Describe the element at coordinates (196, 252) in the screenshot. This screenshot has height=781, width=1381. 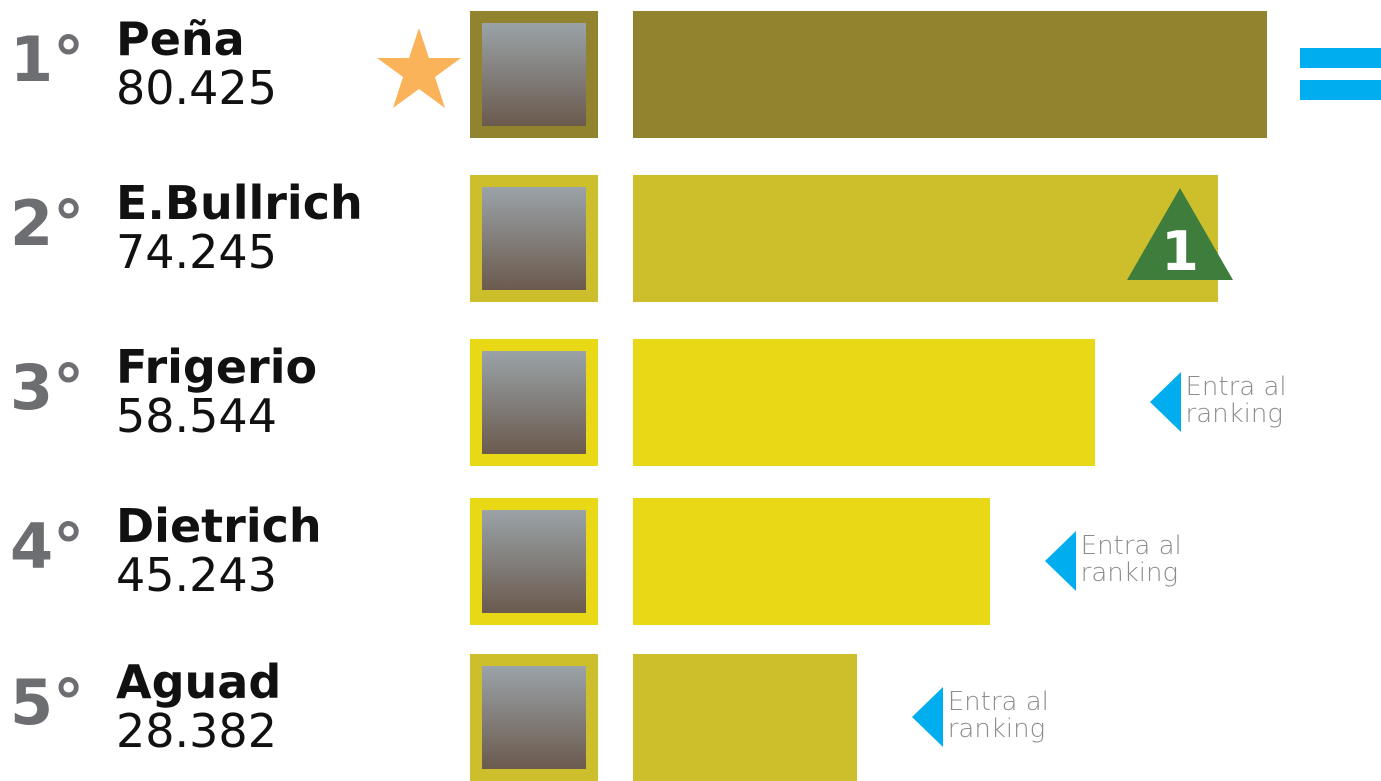
I see `value-label: 74.245` at that location.